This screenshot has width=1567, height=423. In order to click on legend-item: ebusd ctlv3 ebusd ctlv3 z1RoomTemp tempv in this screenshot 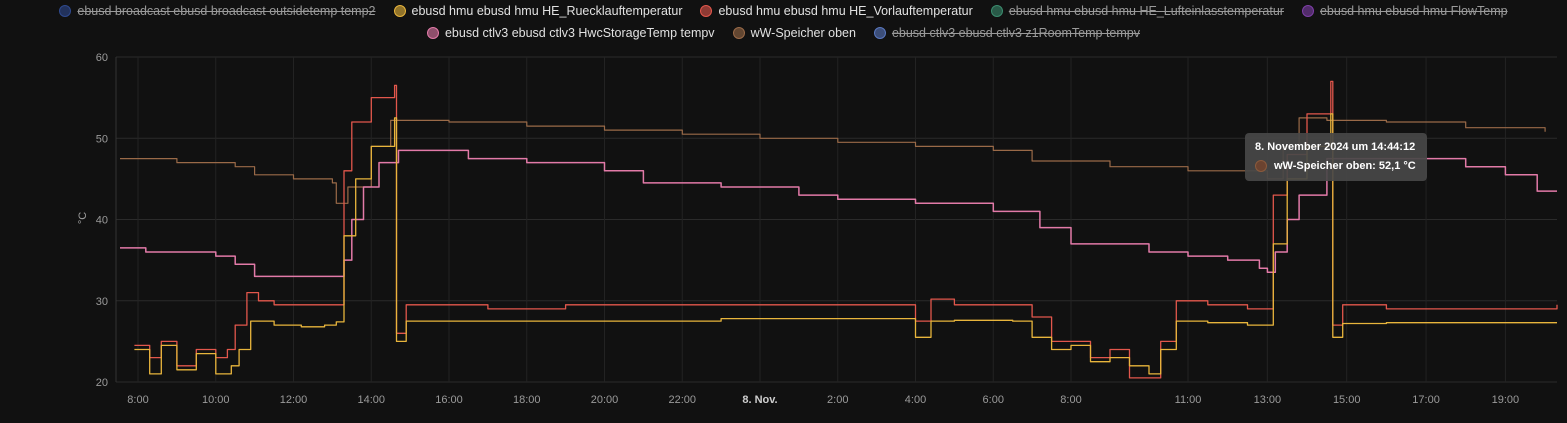, I will do `click(1006, 33)`.